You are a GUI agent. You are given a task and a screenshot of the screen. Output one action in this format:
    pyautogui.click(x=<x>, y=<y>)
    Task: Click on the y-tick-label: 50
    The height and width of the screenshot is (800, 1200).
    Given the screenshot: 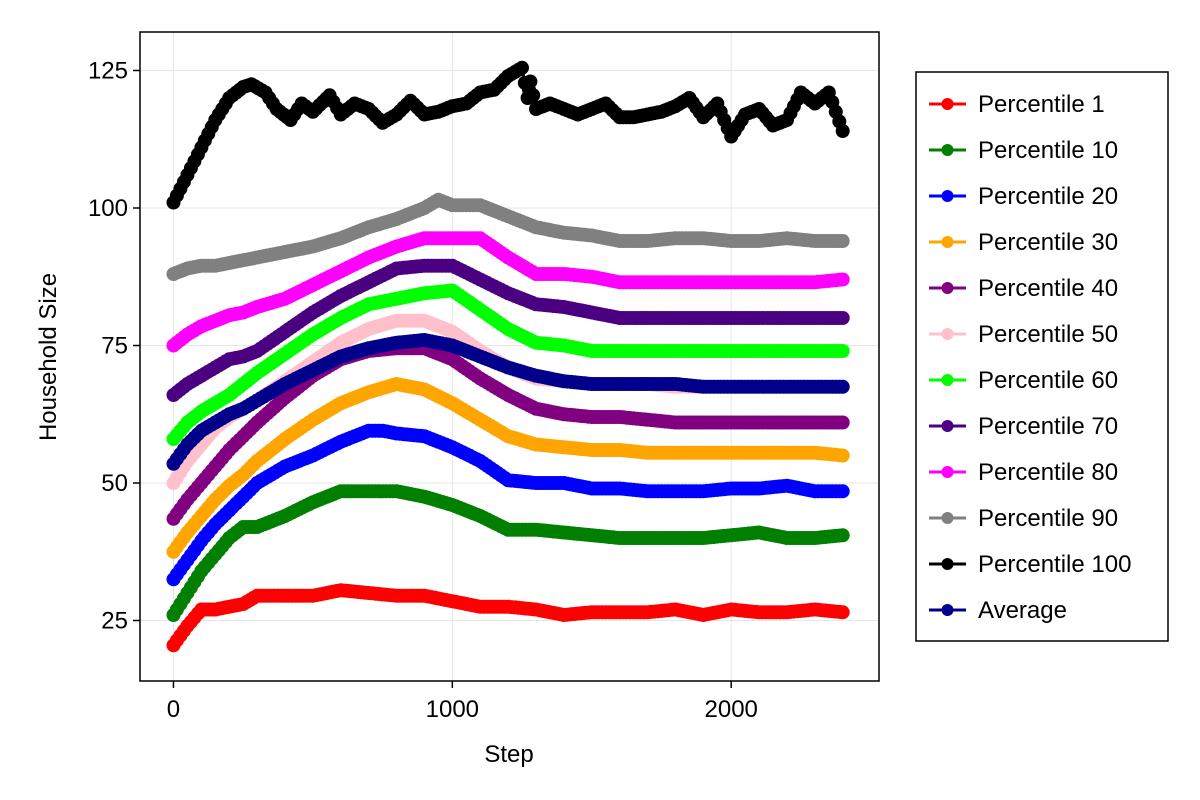 What is the action you would take?
    pyautogui.click(x=114, y=483)
    